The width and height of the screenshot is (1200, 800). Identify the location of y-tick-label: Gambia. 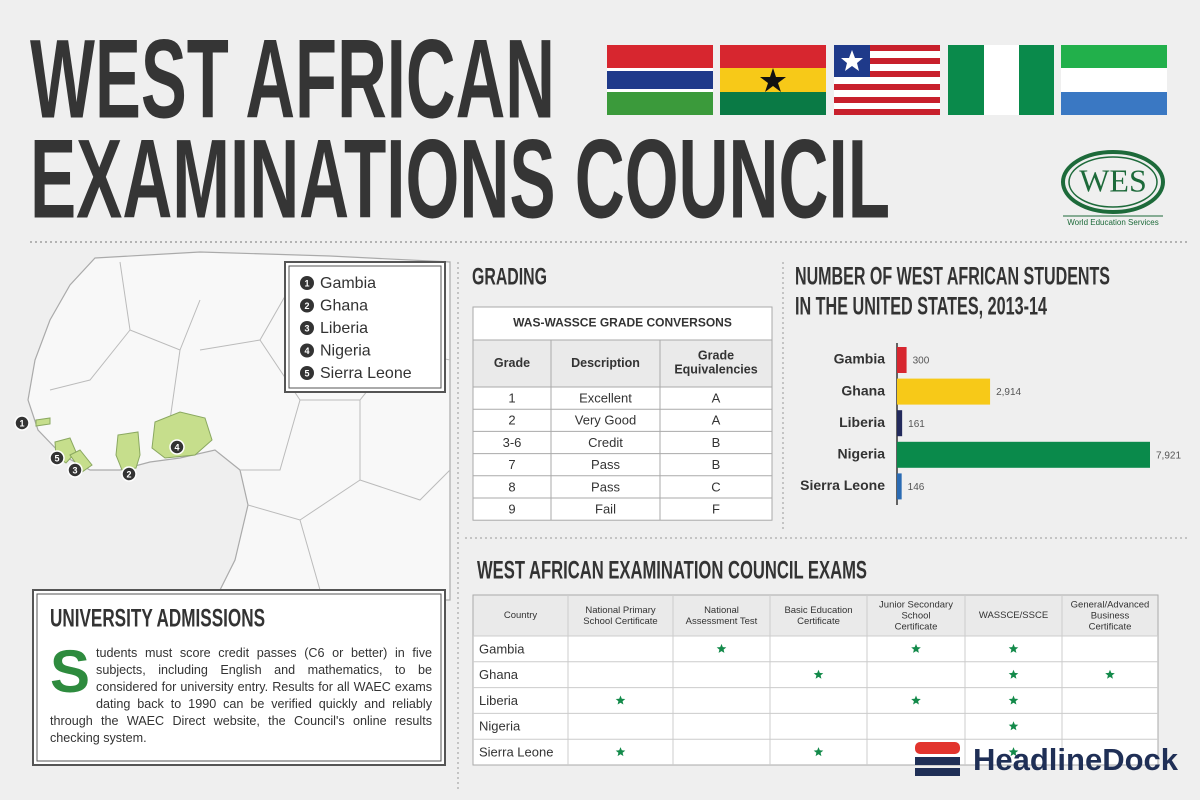
(860, 359).